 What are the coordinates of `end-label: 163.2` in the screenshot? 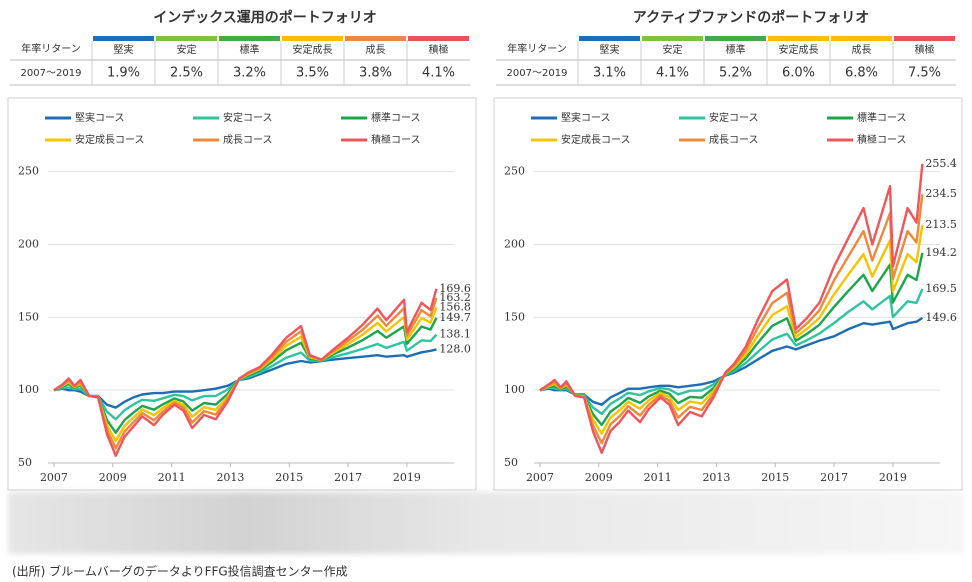 It's located at (455, 297).